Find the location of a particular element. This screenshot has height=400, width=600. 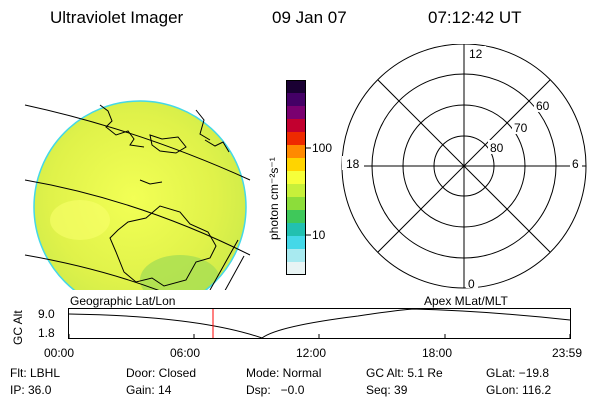

svg-text: photon cm⁻²s⁻¹ is located at coordinates (274, 198).